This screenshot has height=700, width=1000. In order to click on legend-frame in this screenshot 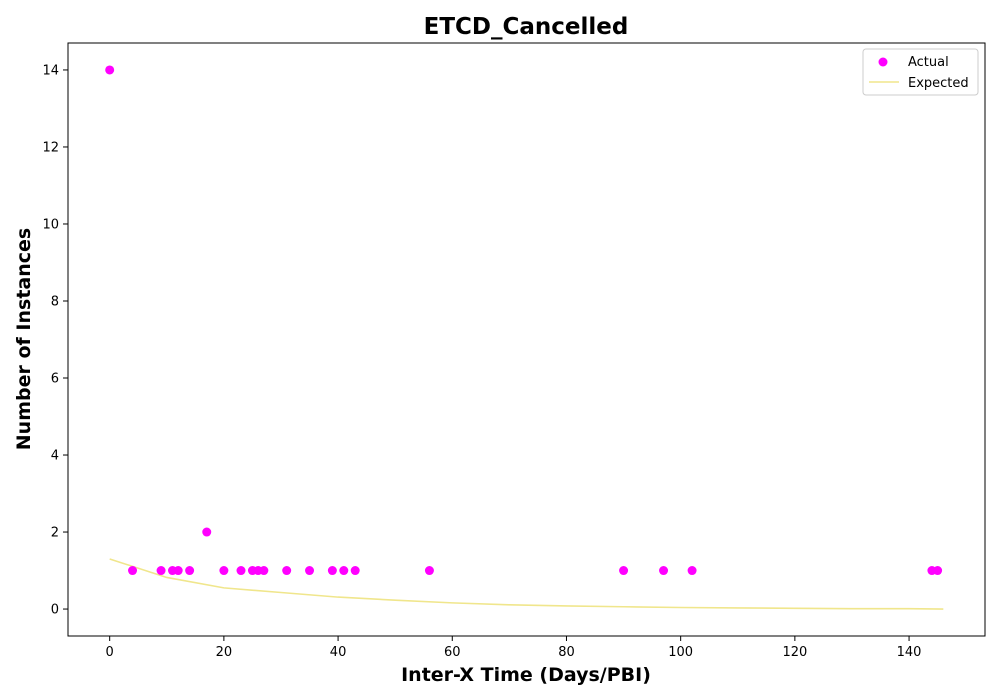, I will do `click(920, 72)`.